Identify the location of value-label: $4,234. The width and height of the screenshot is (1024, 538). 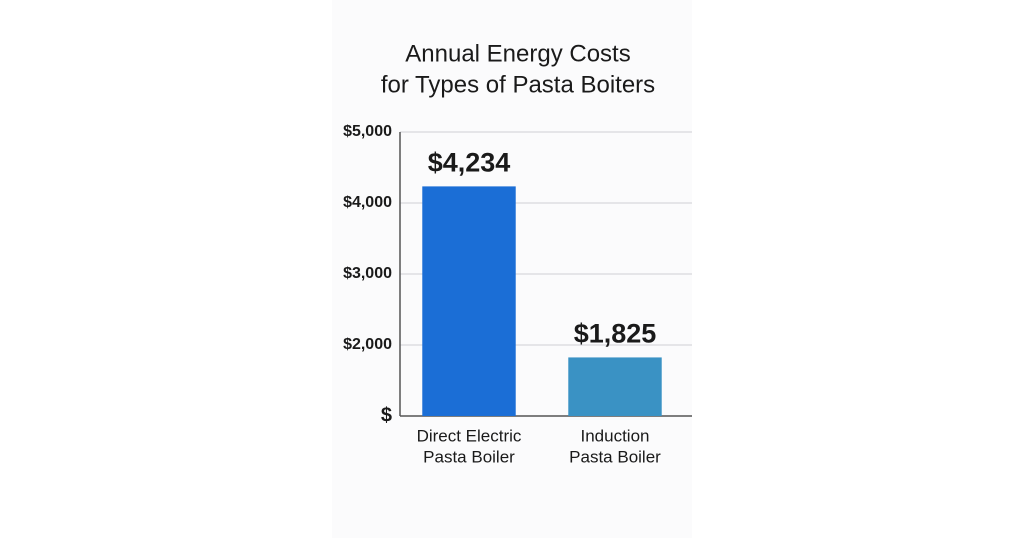
(469, 163).